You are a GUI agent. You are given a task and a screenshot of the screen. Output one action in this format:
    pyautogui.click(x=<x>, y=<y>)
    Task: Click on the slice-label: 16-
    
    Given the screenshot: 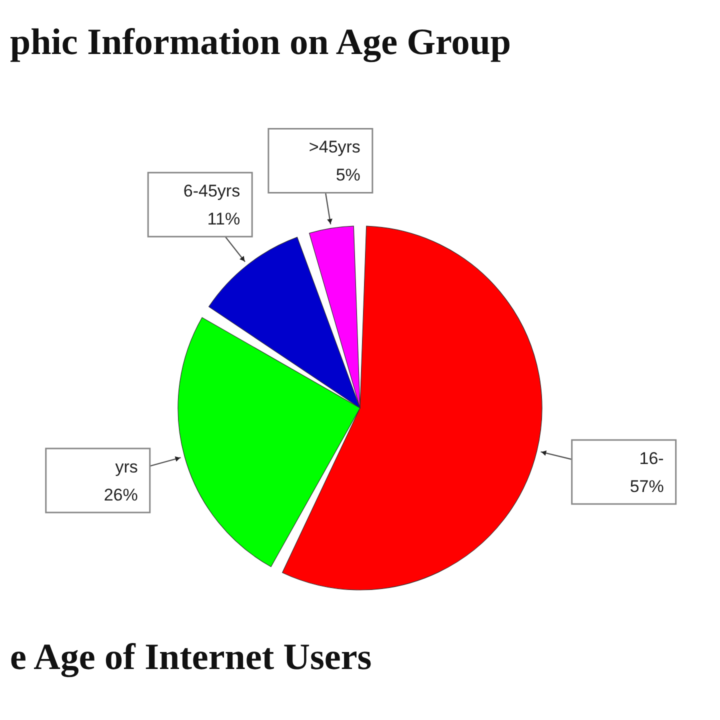 What is the action you would take?
    pyautogui.click(x=651, y=458)
    